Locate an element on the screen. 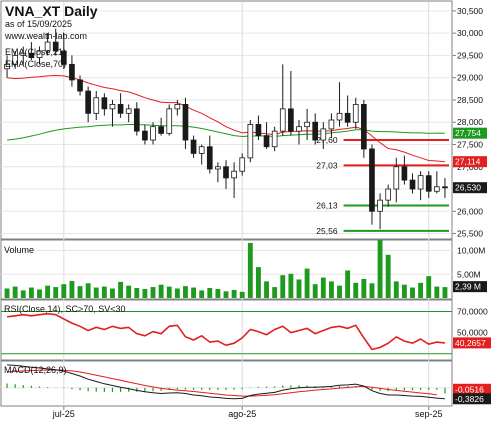 This screenshot has height=425, width=496. price-tick-label: 30,000 is located at coordinates (470, 33).